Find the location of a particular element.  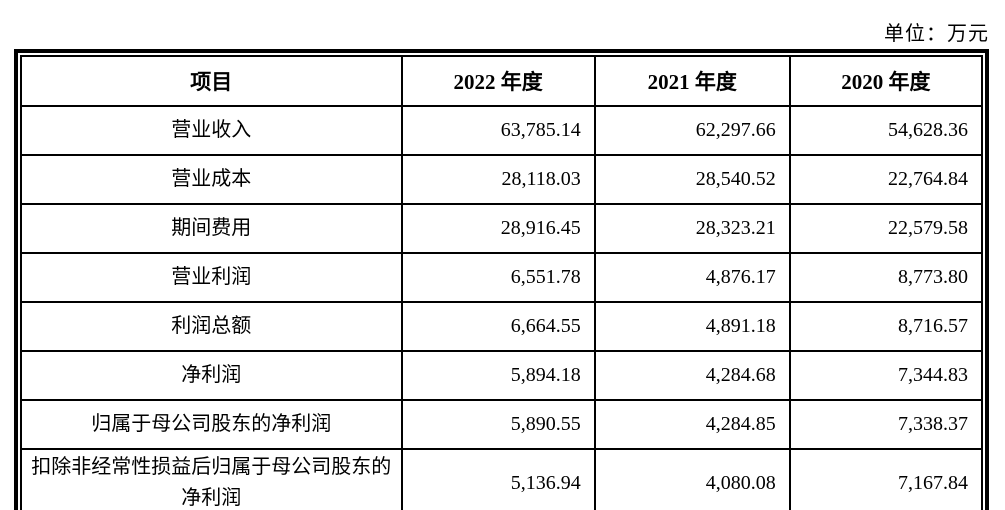

table-row-operating-revenue: 营业收入 63,785.14 62,297.66 54,628.36 is located at coordinates (502, 130).